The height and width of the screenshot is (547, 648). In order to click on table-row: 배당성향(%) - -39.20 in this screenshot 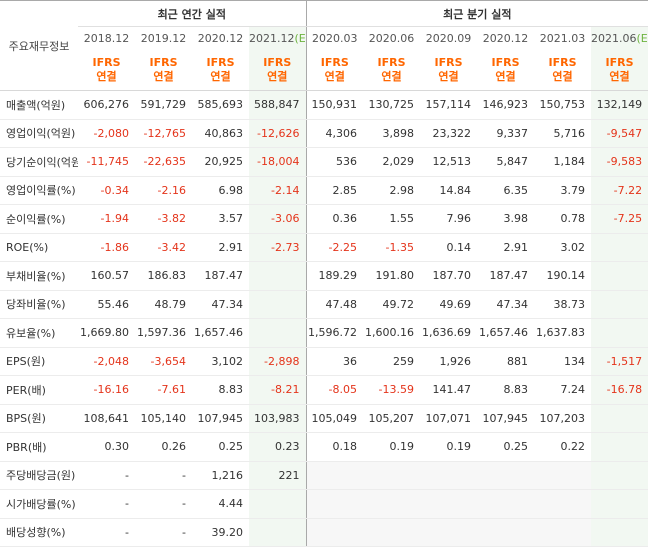, I will do `click(324, 532)`.